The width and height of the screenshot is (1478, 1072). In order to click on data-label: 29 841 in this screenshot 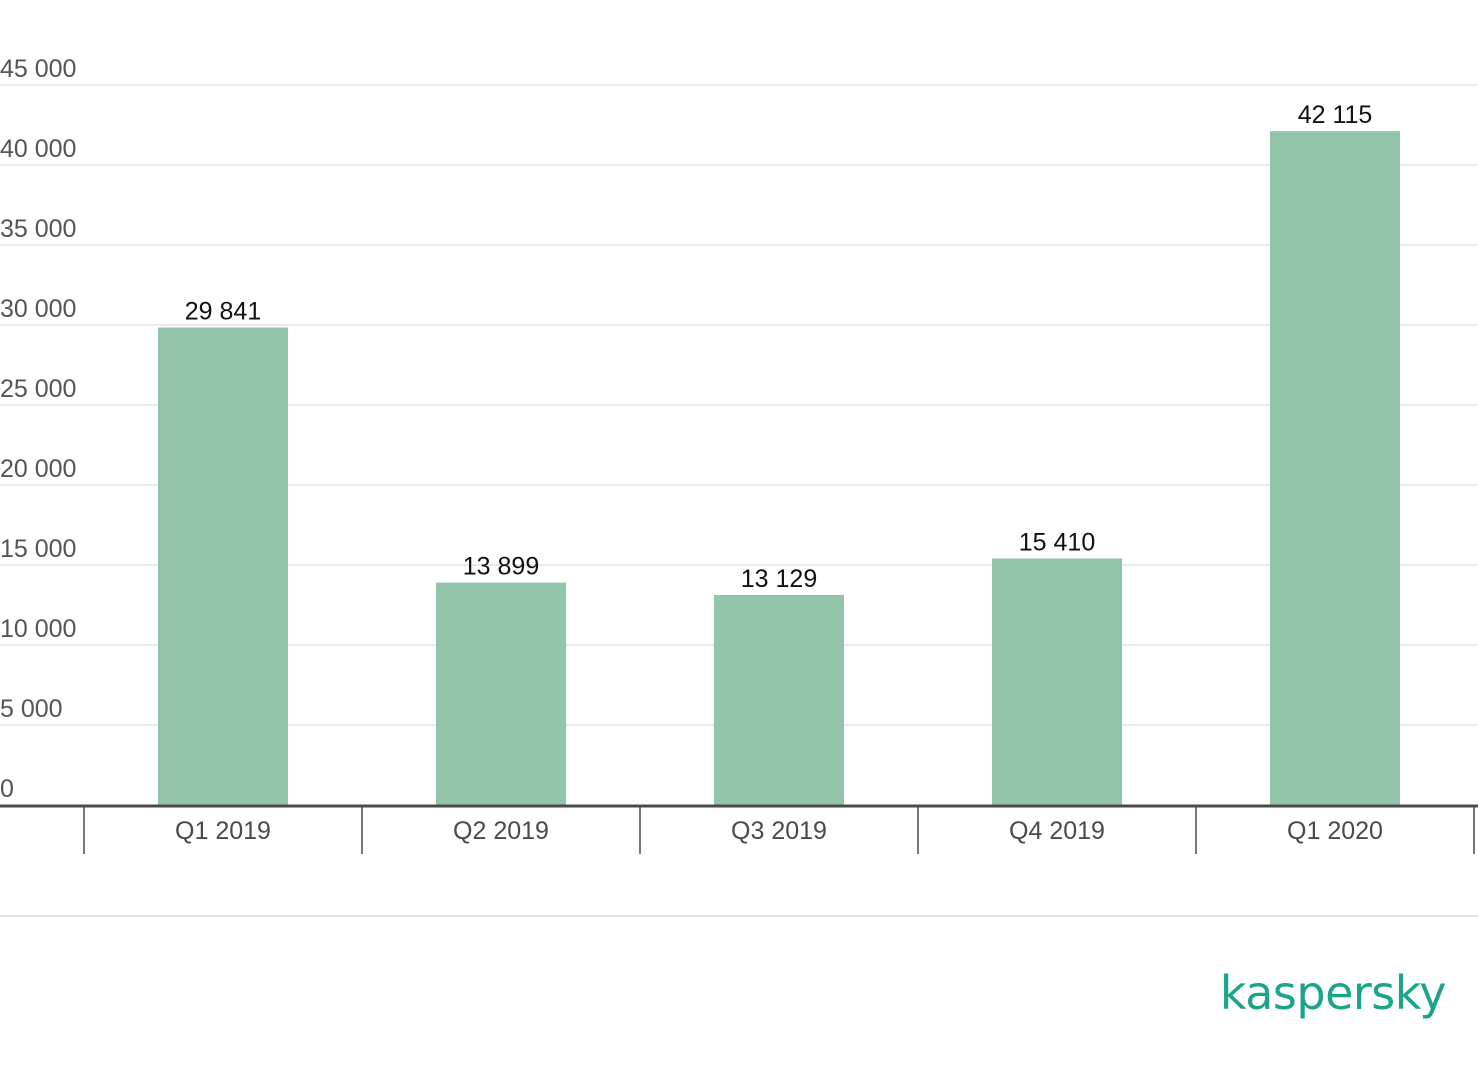, I will do `click(223, 312)`.